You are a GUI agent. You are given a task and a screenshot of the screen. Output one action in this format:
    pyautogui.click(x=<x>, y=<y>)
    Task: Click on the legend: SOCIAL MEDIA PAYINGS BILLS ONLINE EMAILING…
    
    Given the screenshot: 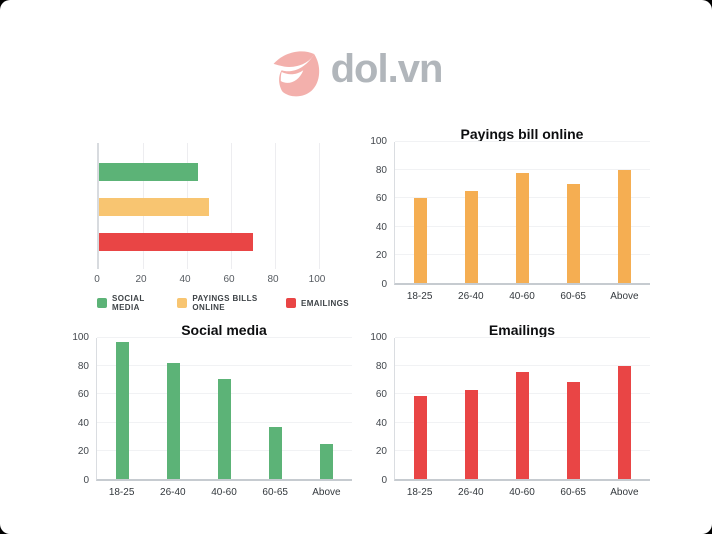 What is the action you would take?
    pyautogui.click(x=223, y=303)
    